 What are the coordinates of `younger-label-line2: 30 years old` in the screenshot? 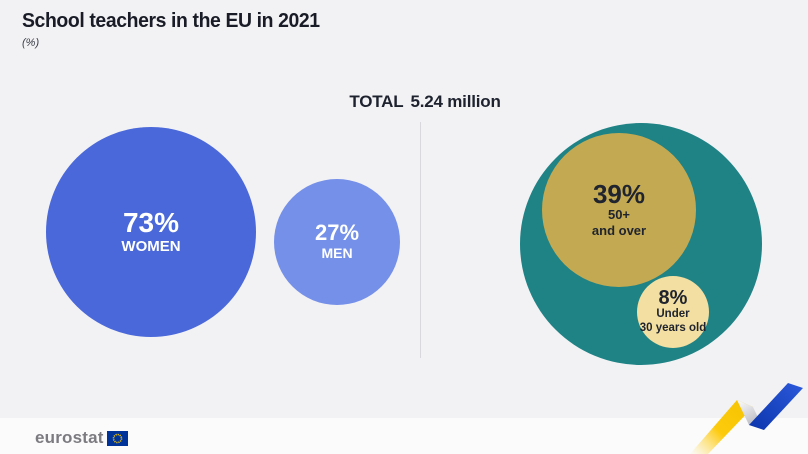 It's located at (673, 328).